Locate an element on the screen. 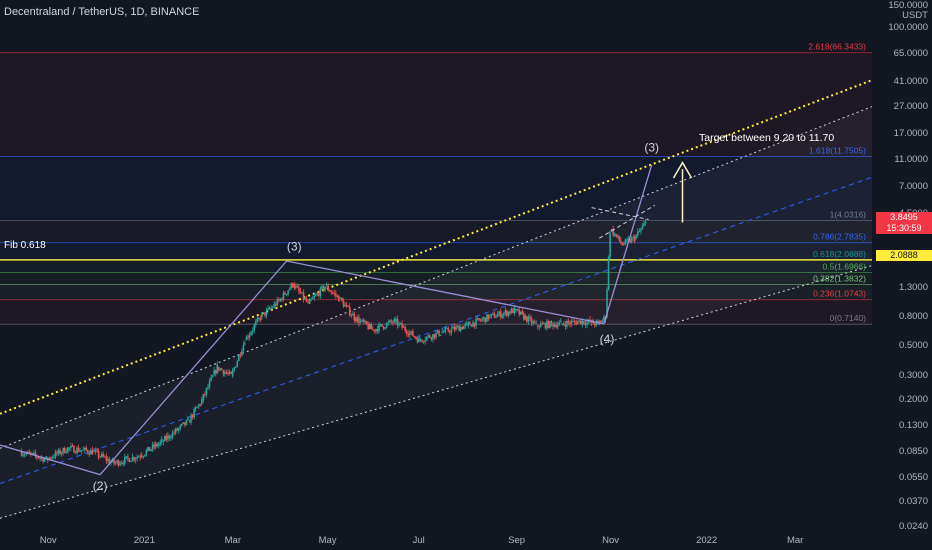  fib-level-label: 2.618(66.3433) is located at coordinates (837, 47).